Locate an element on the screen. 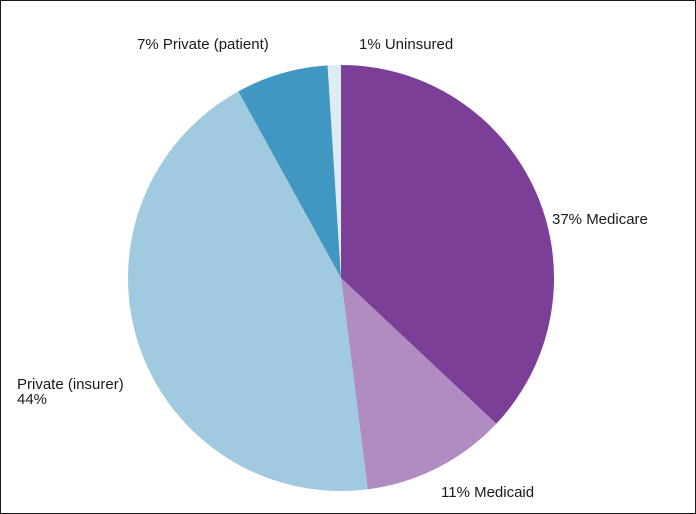 The height and width of the screenshot is (514, 696). slice-label-medicaid: 11% Medicaid is located at coordinates (487, 492).